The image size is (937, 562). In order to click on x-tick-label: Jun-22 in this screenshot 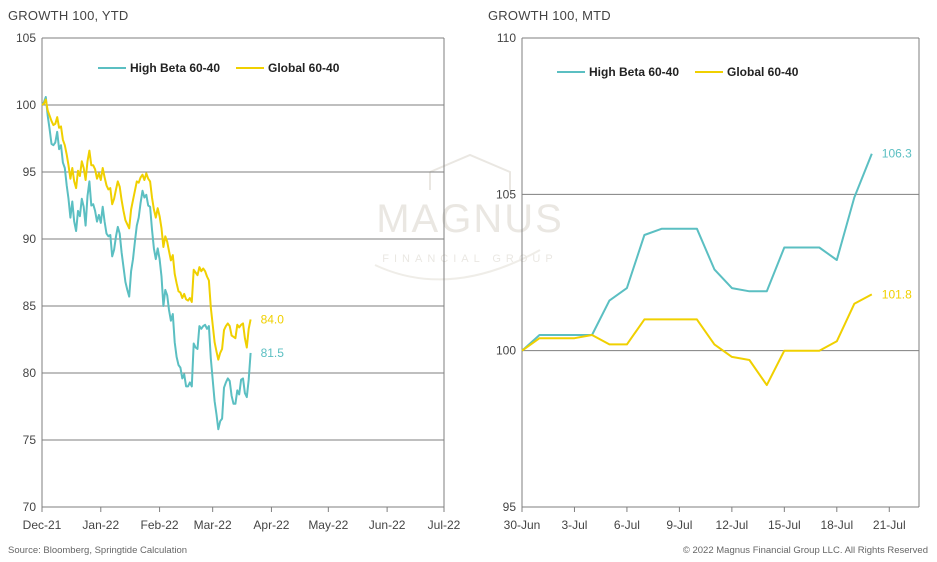, I will do `click(387, 525)`.